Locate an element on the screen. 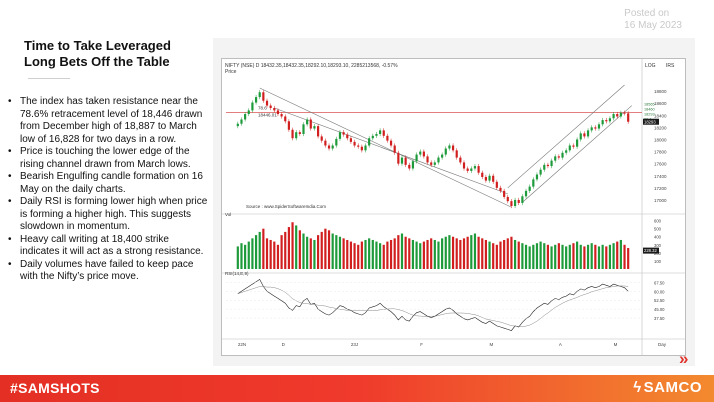  samco-logo-icon: ϟ is located at coordinates (637, 387).